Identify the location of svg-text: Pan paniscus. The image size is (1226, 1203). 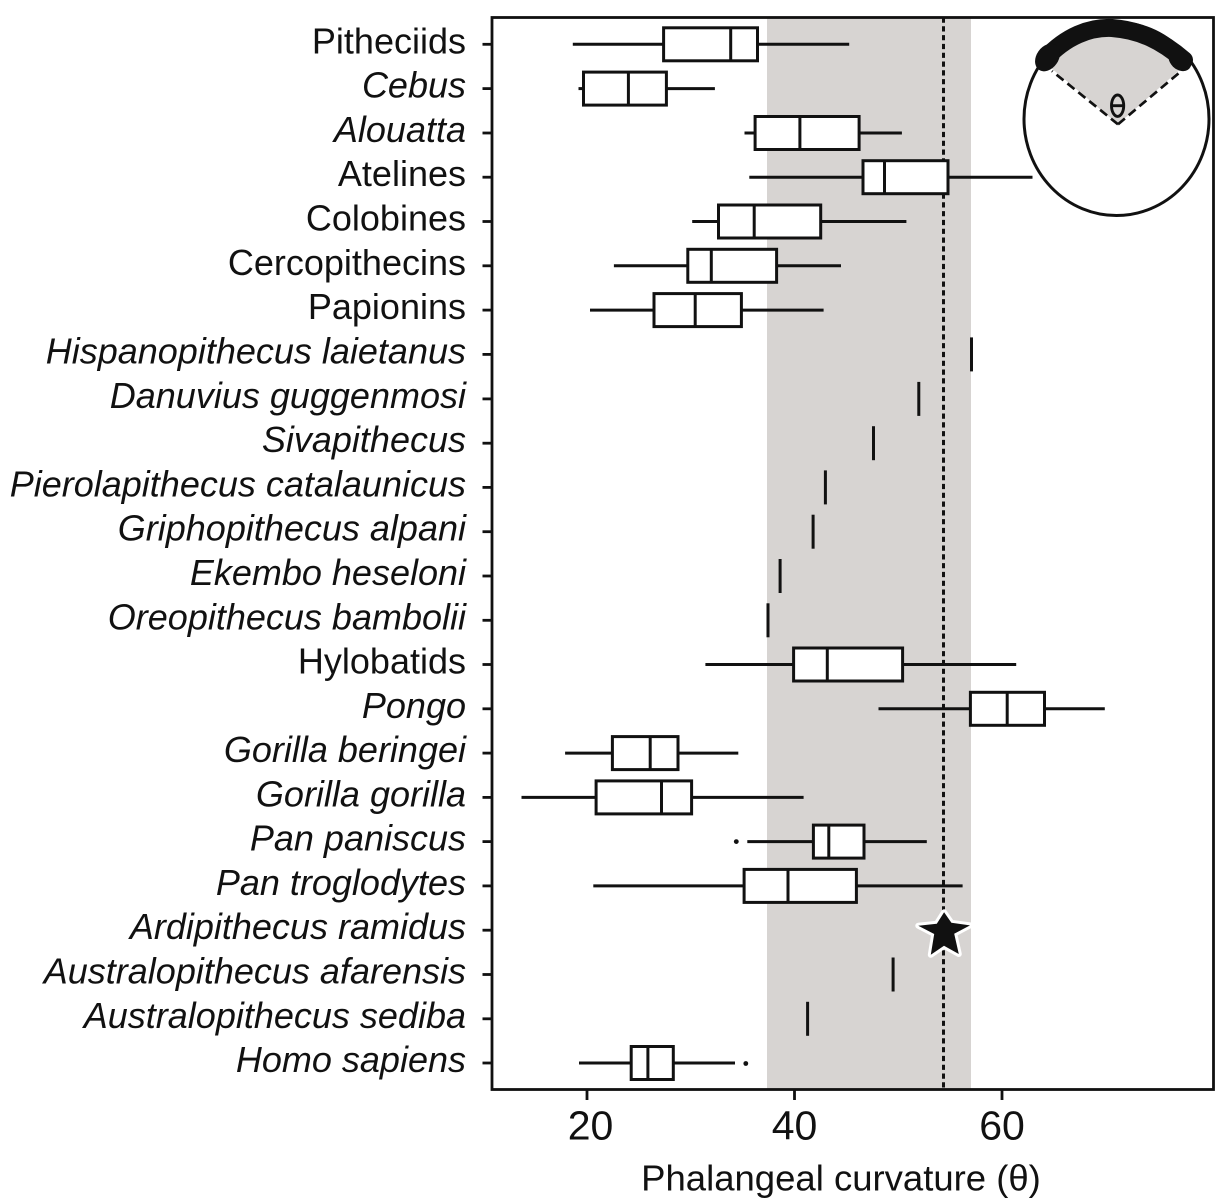
(358, 838).